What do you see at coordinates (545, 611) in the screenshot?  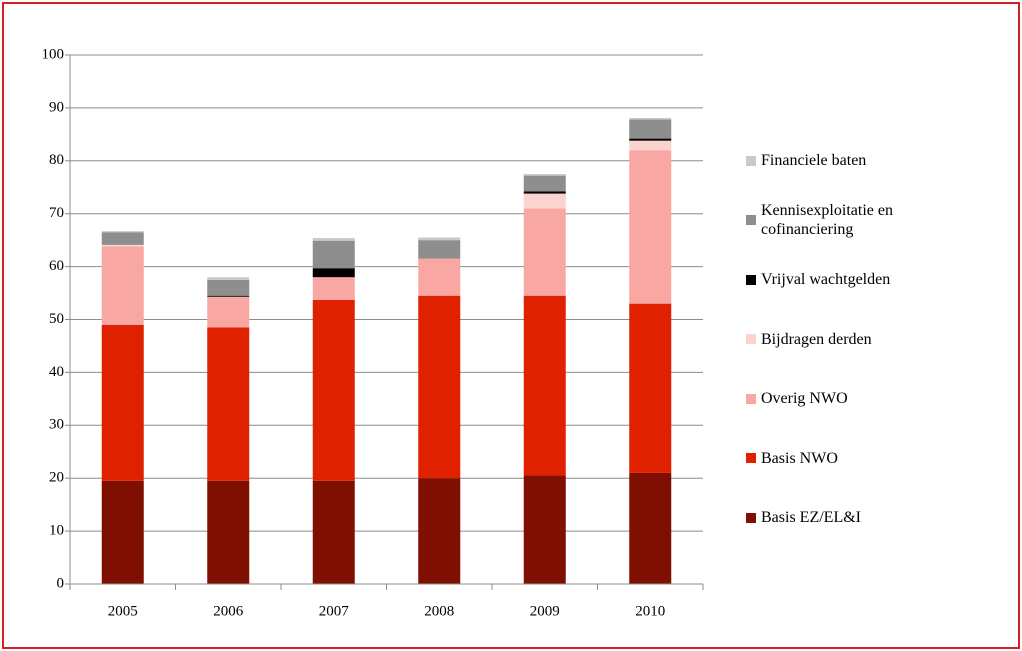 I see `x-tick-label: 2009` at bounding box center [545, 611].